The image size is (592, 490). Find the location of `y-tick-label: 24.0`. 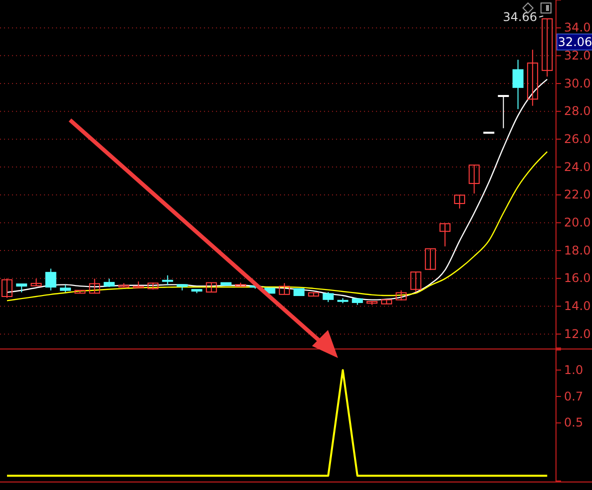

y-tick-label: 24.0 is located at coordinates (577, 167).